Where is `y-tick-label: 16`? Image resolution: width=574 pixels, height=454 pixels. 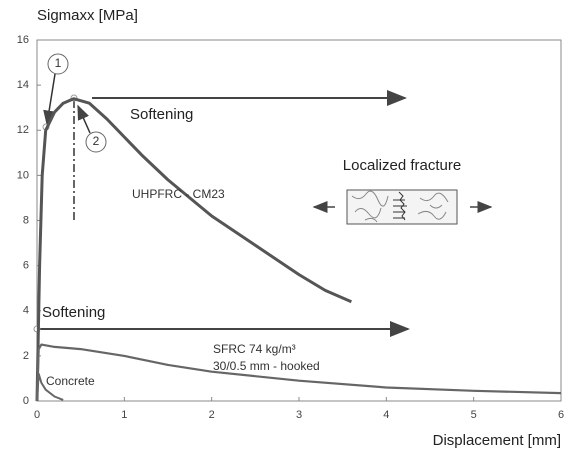 y-tick-label: 16 is located at coordinates (23, 40).